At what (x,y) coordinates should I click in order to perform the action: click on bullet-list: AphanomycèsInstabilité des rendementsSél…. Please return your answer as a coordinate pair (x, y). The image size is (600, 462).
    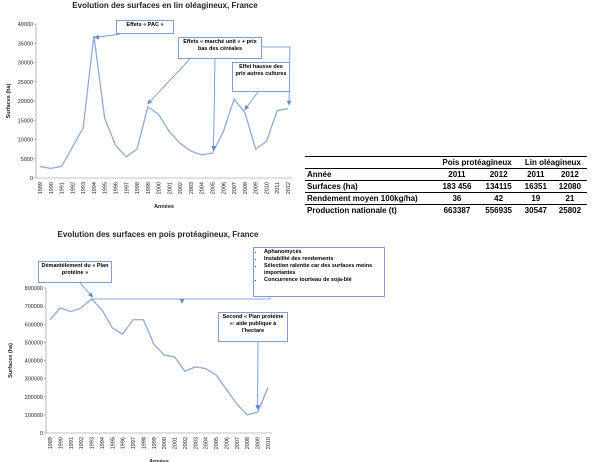
    Looking at the image, I should click on (319, 266).